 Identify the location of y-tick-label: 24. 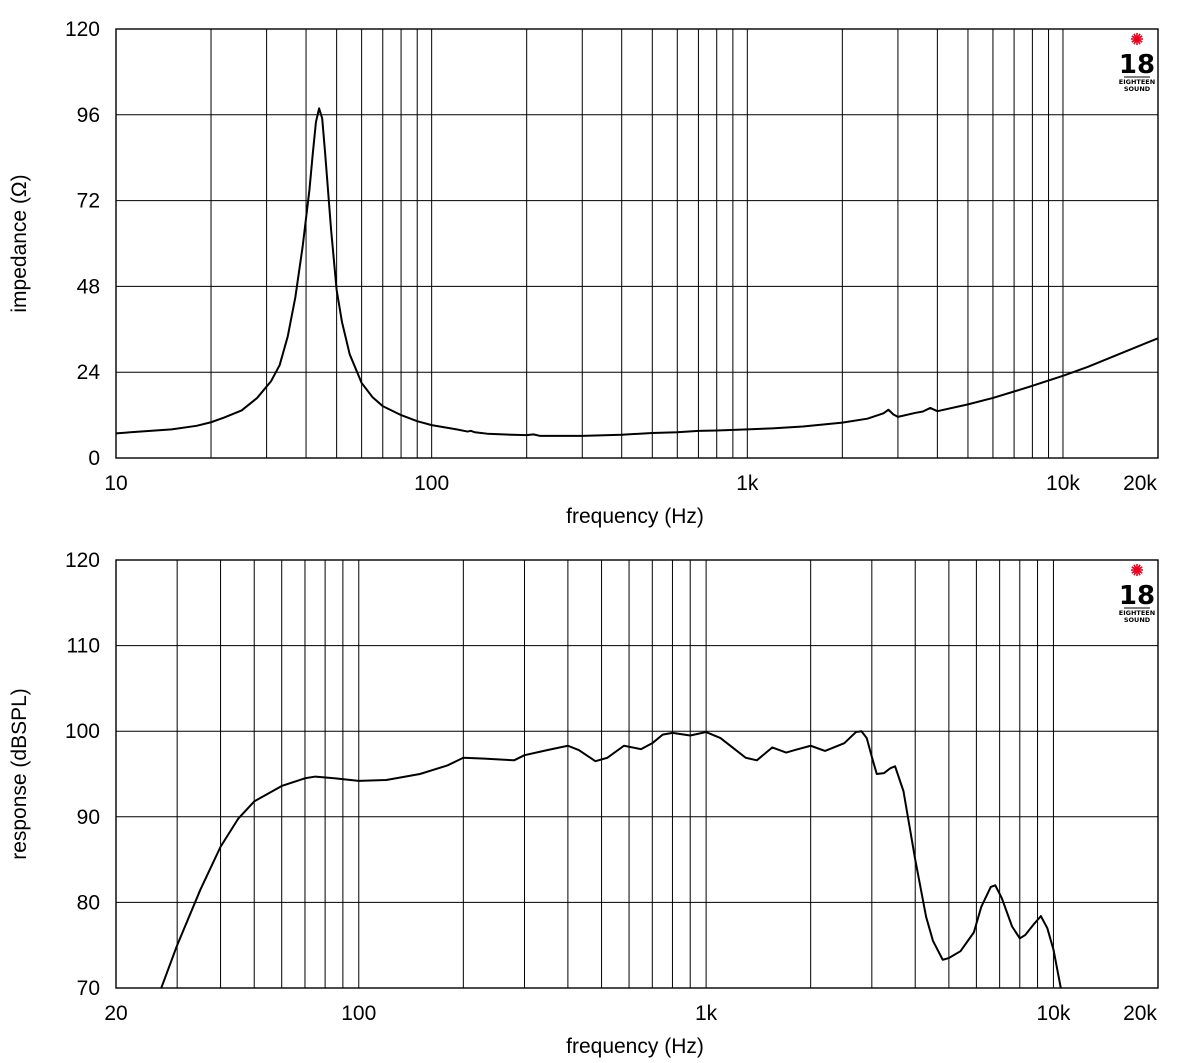
(89, 372).